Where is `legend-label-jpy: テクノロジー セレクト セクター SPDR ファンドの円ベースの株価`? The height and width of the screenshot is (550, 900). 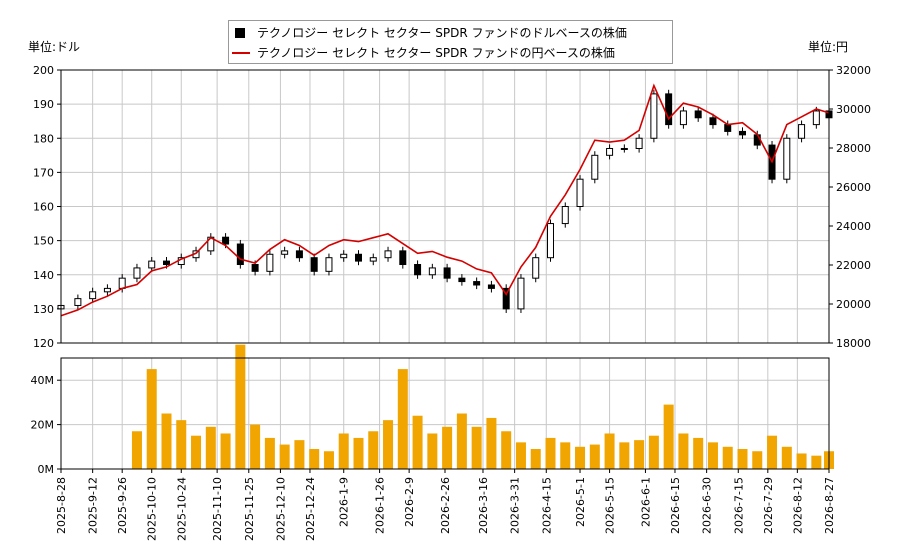 legend-label-jpy: テクノロジー セレクト セクター SPDR ファンドの円ベースの株価 is located at coordinates (436, 53).